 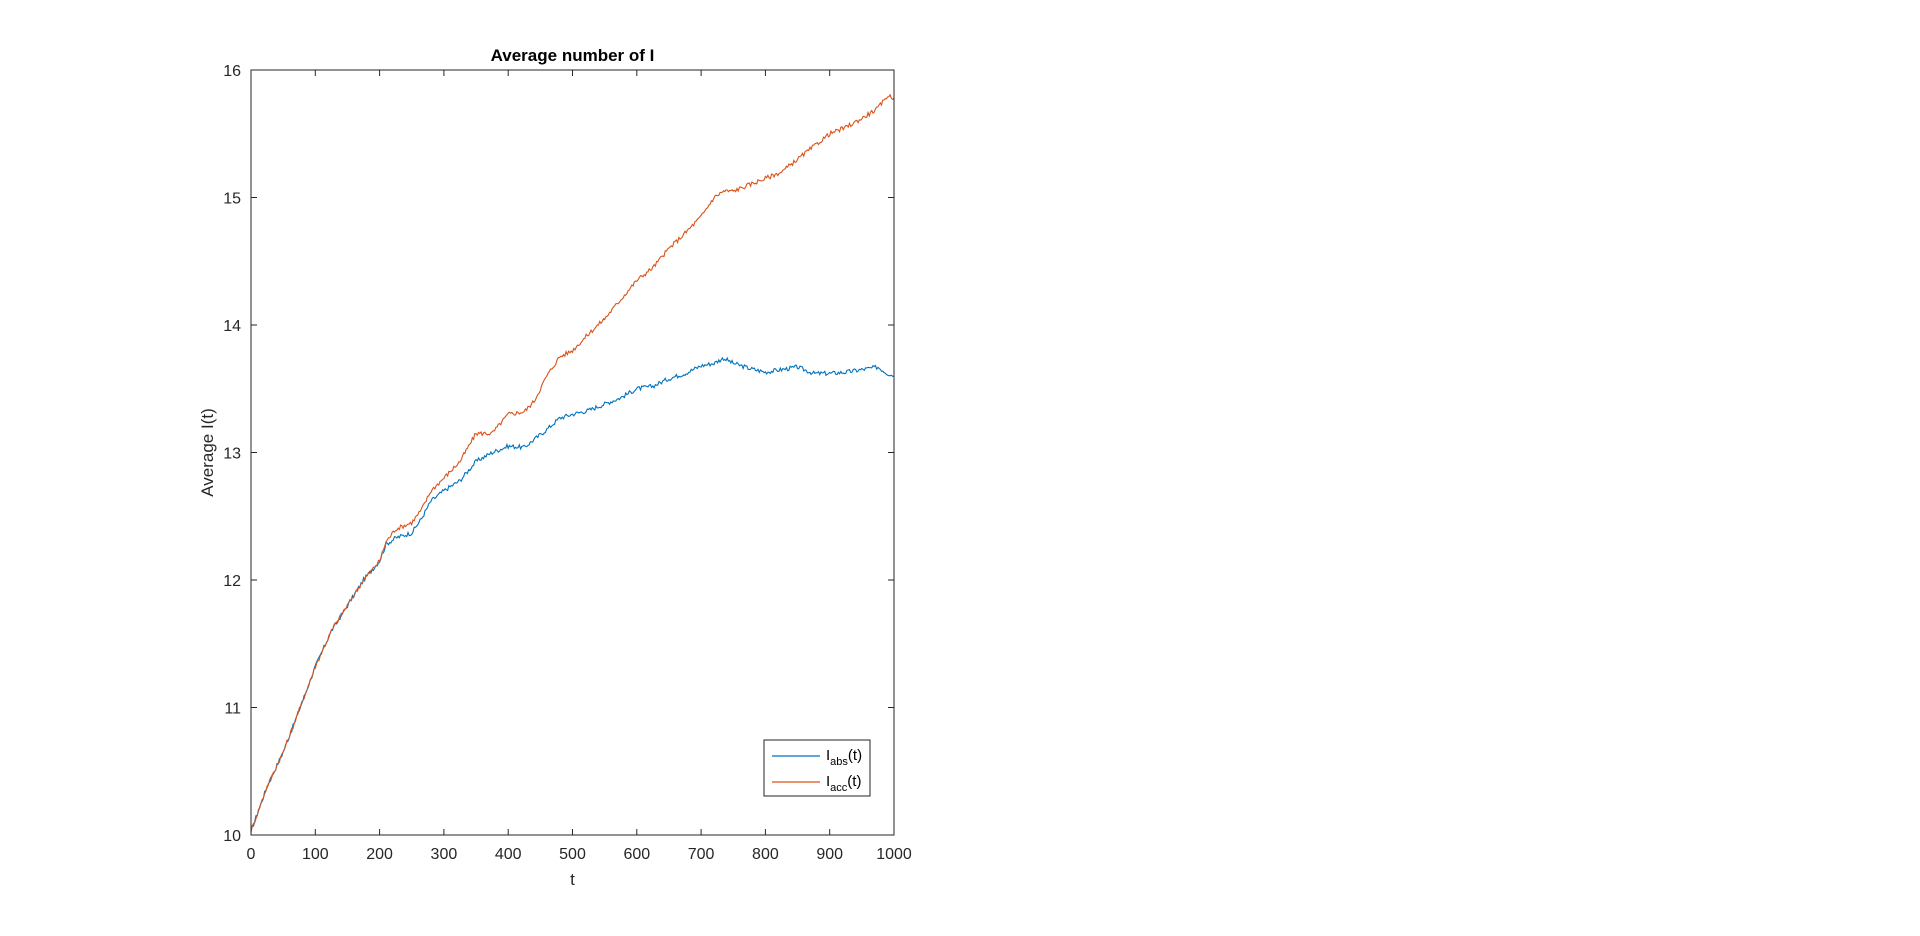 What do you see at coordinates (232, 581) in the screenshot?
I see `y-tick-label: 12` at bounding box center [232, 581].